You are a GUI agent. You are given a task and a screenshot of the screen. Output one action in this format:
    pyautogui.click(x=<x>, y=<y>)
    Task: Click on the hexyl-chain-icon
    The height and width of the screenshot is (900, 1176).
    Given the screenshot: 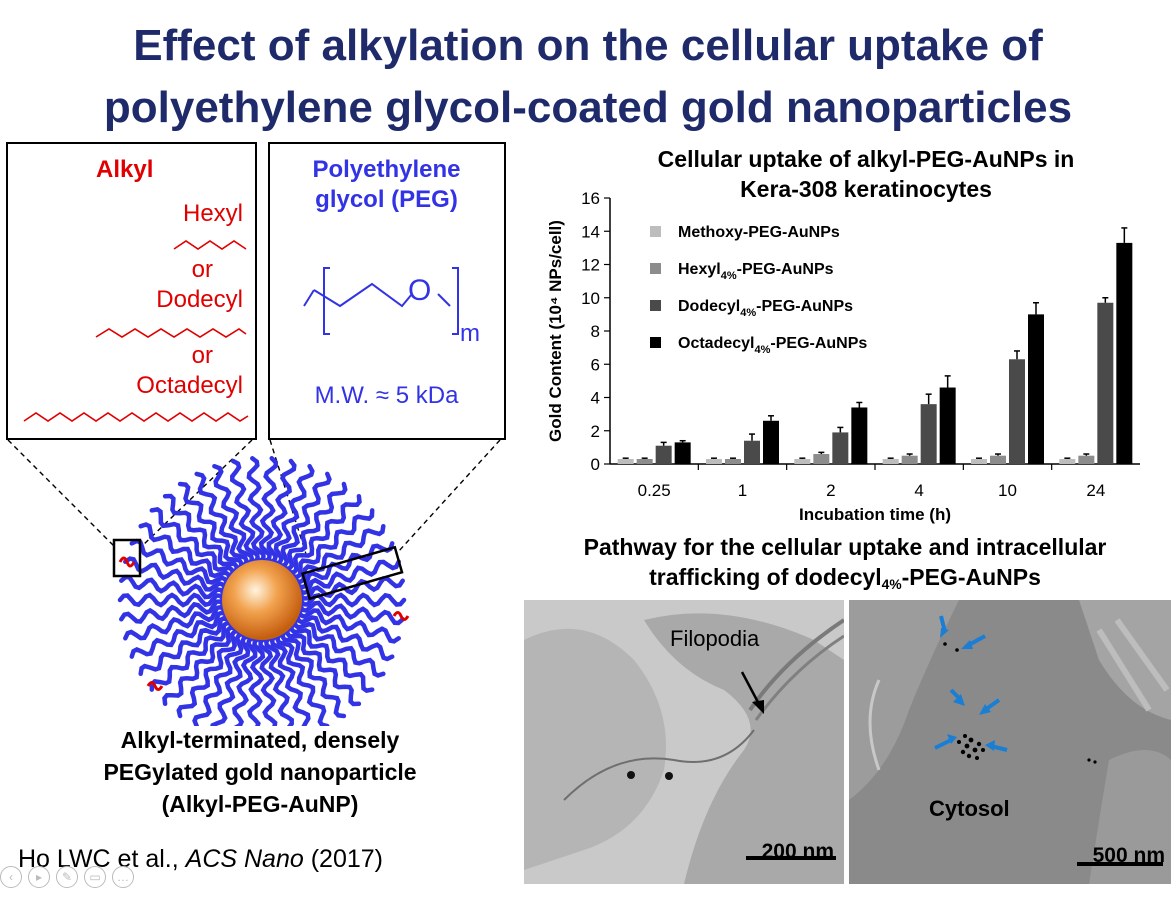 What is the action you would take?
    pyautogui.click(x=210, y=245)
    